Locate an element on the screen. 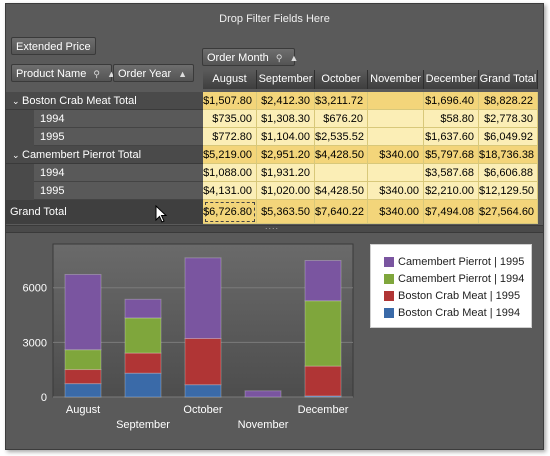 The width and height of the screenshot is (550, 456). value-cell: $12,129.50 is located at coordinates (508, 191).